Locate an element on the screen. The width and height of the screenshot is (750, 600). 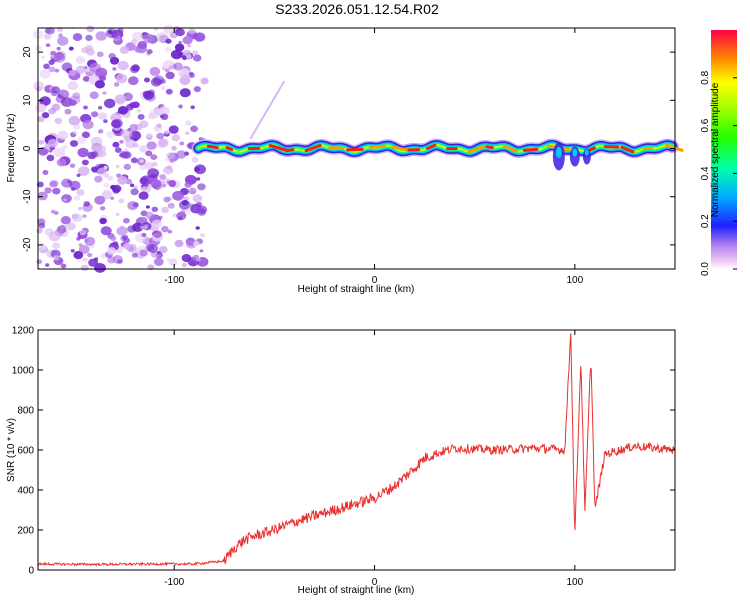
y-tick-label: 200 is located at coordinates (25, 531).